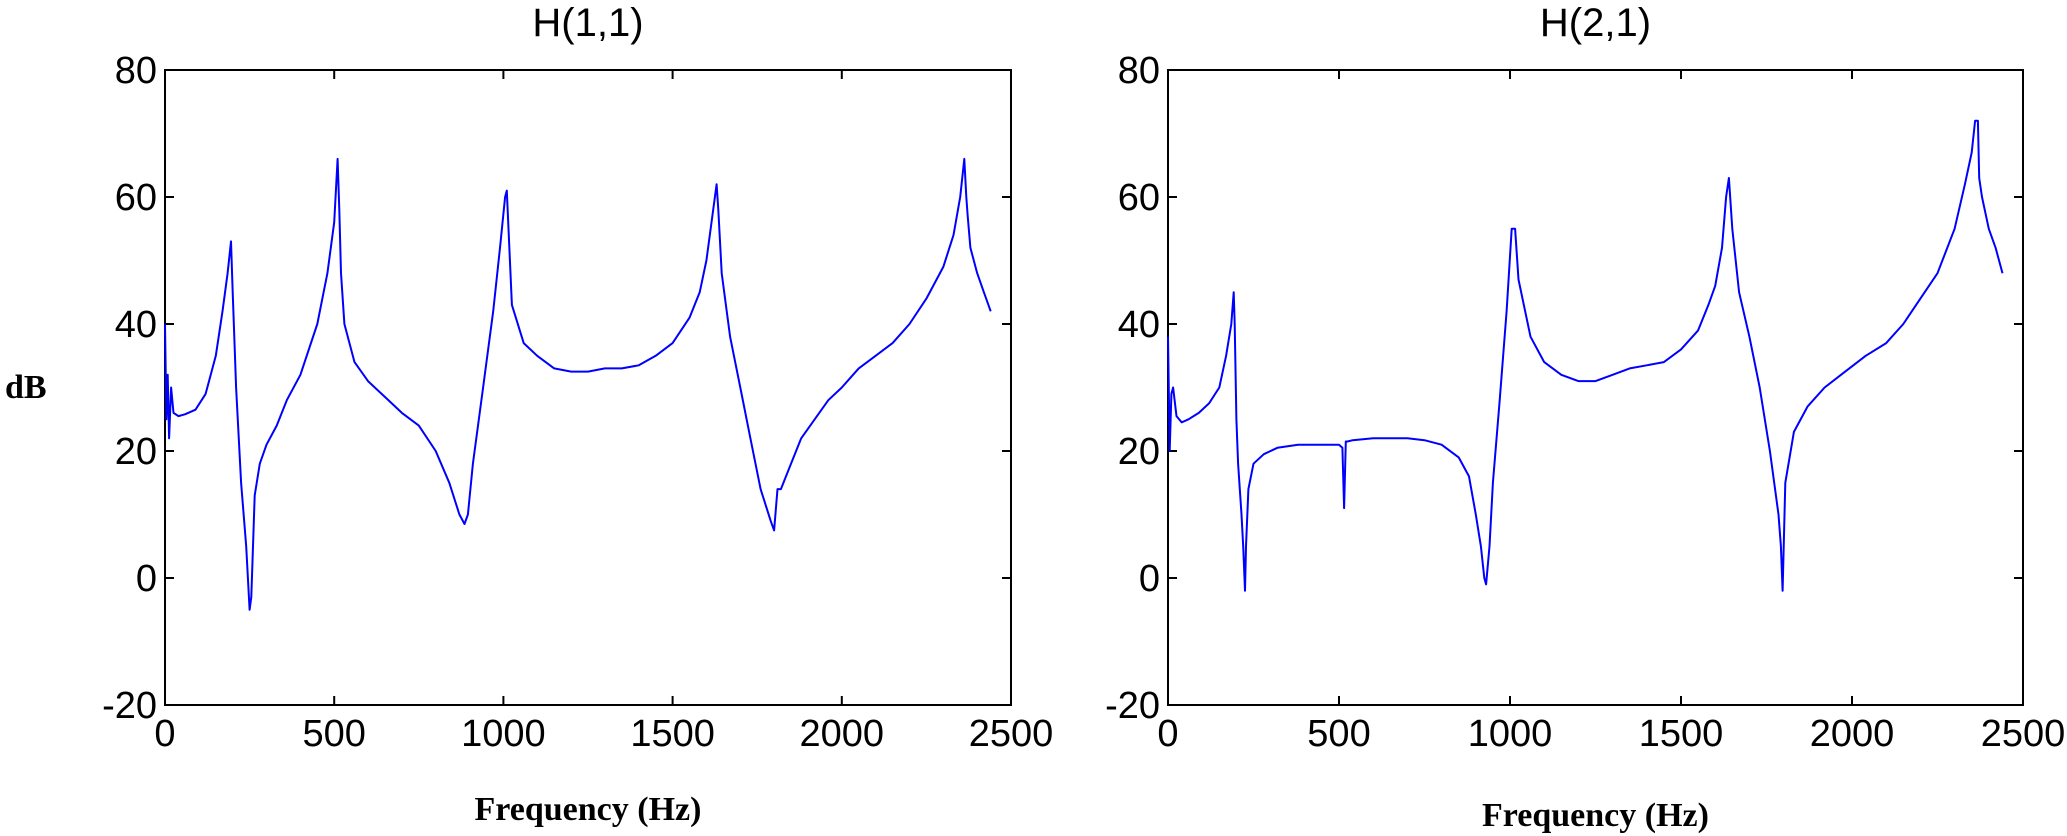 This screenshot has width=2067, height=836. I want to click on y-axis-label-db: dB, so click(26, 387).